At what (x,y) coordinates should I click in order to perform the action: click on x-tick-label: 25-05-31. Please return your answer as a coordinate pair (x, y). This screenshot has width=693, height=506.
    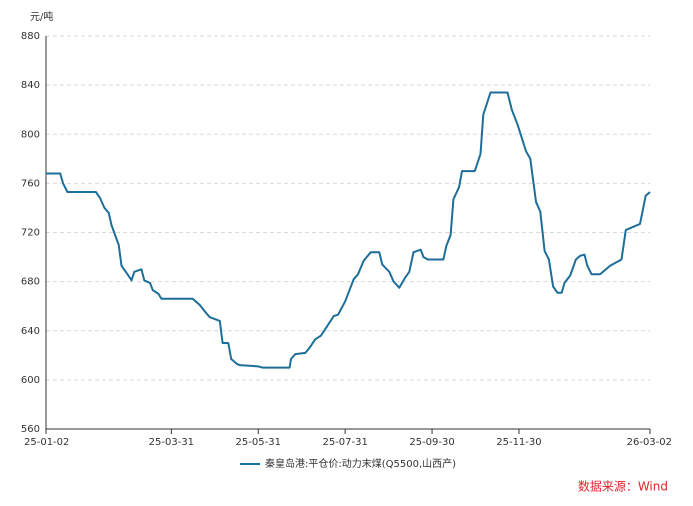
    Looking at the image, I should click on (258, 442).